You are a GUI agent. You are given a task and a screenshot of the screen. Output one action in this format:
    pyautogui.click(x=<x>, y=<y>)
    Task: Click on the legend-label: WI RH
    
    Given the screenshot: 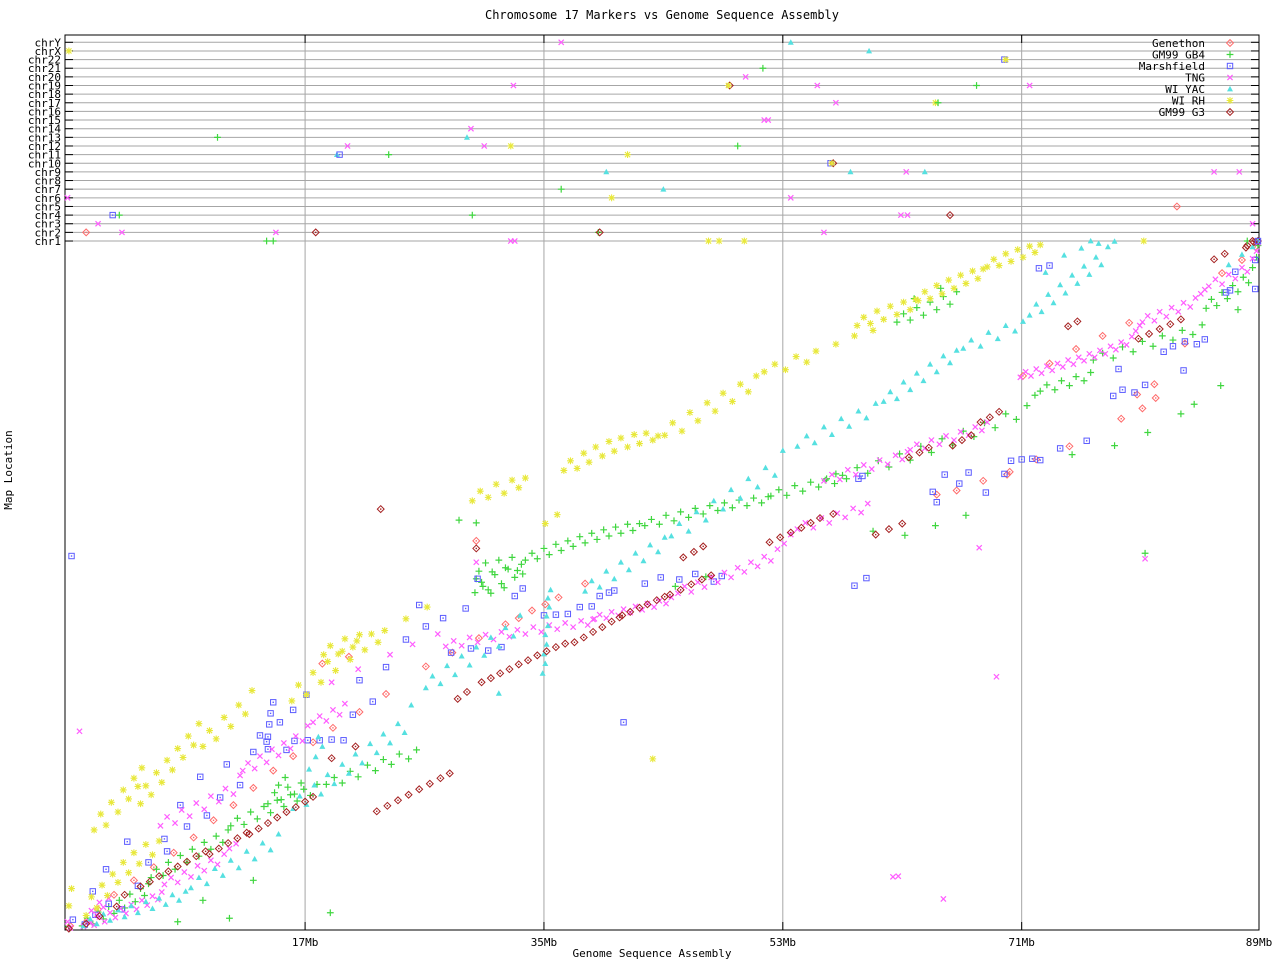 What is the action you would take?
    pyautogui.click(x=1188, y=101)
    